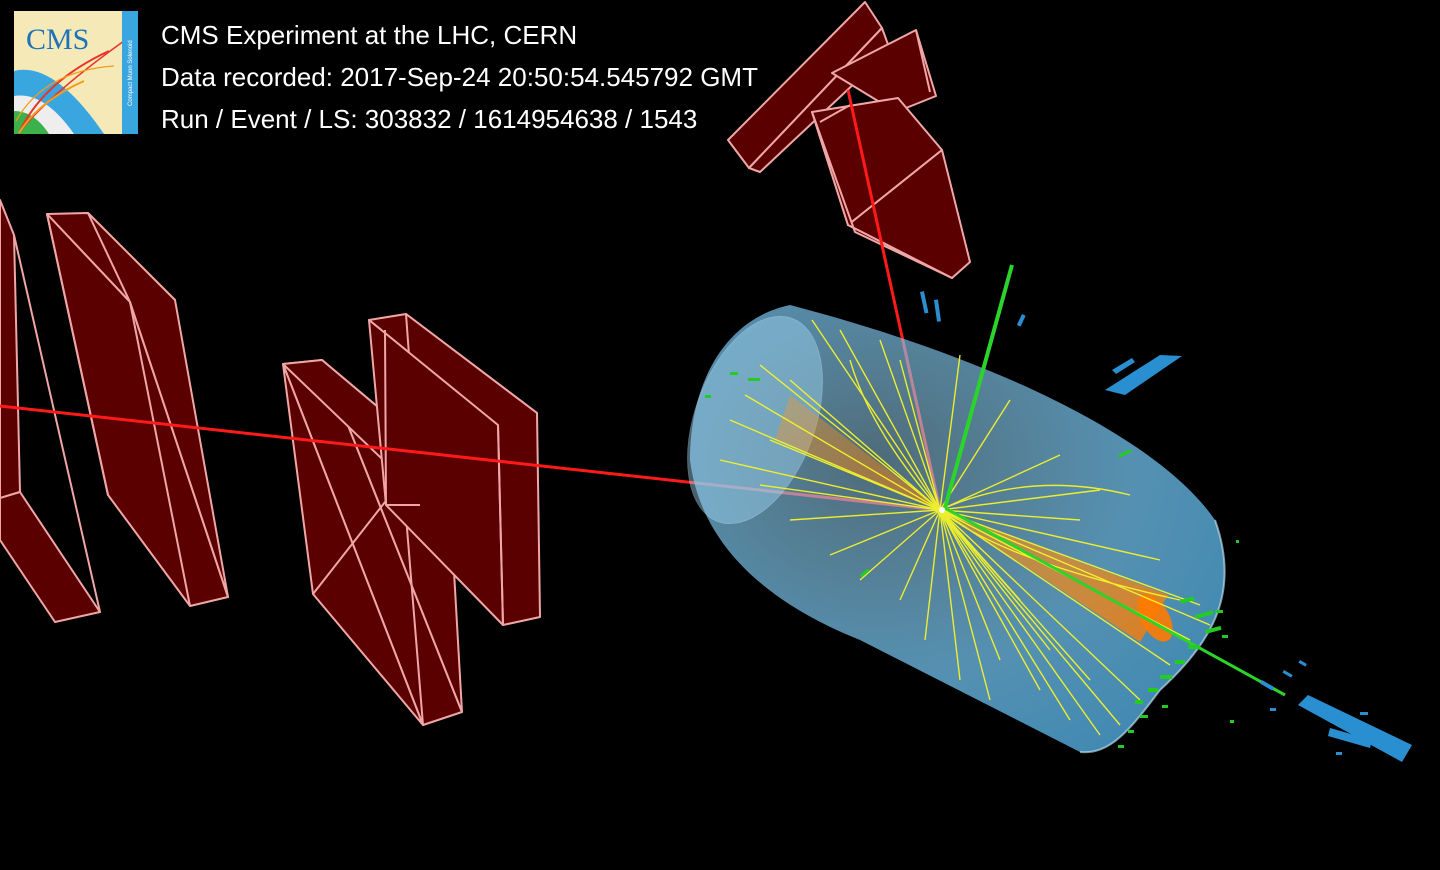 The height and width of the screenshot is (870, 1440). What do you see at coordinates (131, 73) in the screenshot?
I see `logo-subtext: Compact Muon Solenoid` at bounding box center [131, 73].